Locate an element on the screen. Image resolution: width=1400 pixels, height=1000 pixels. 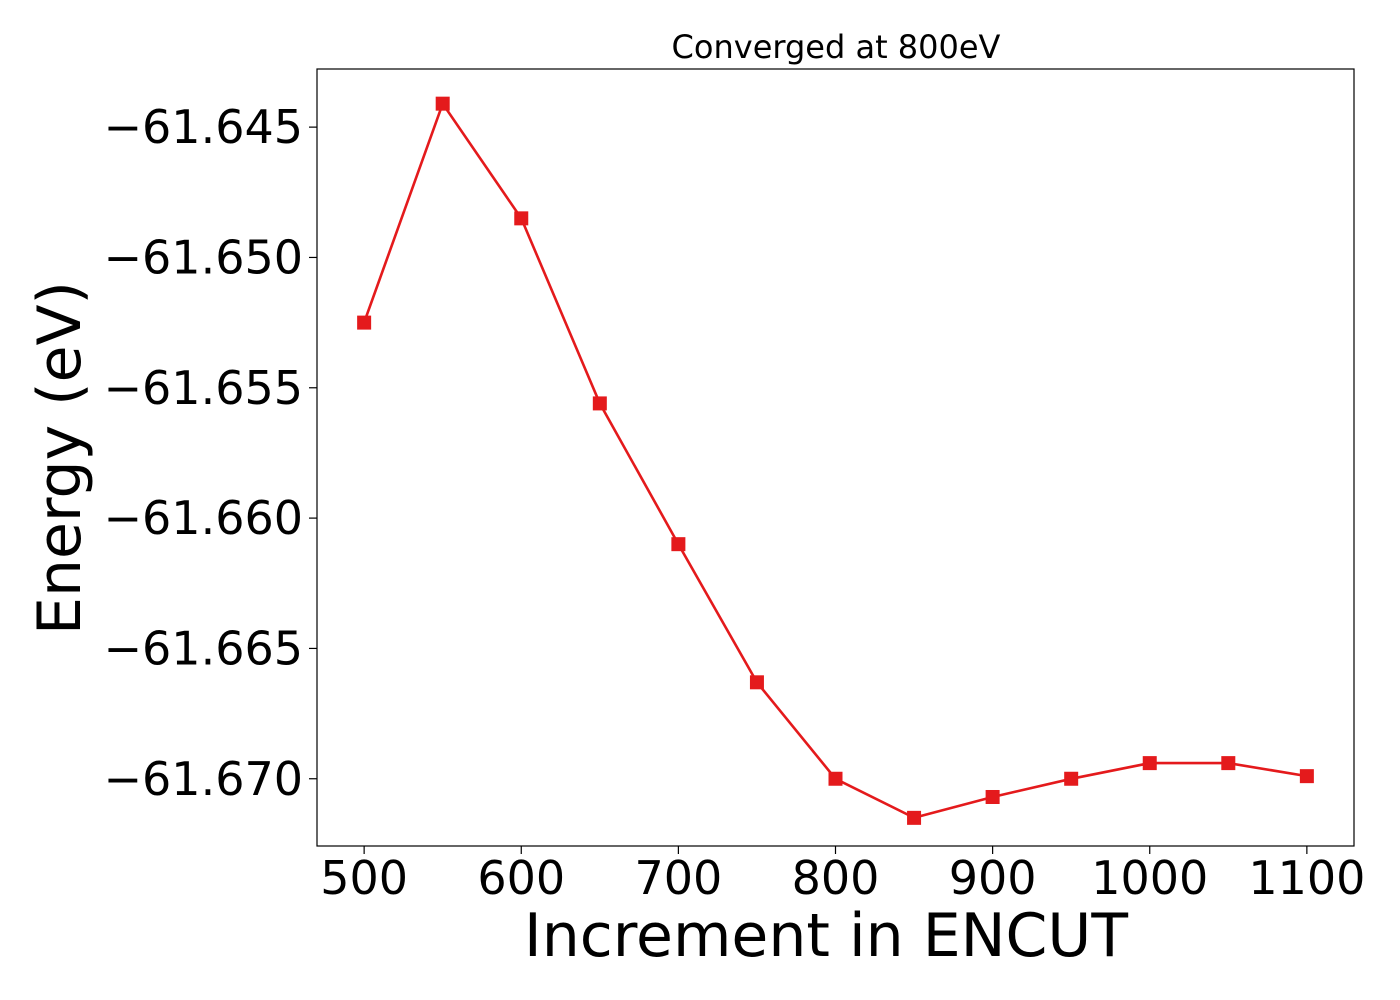
y-tick-label: −61.665 is located at coordinates (204, 648).